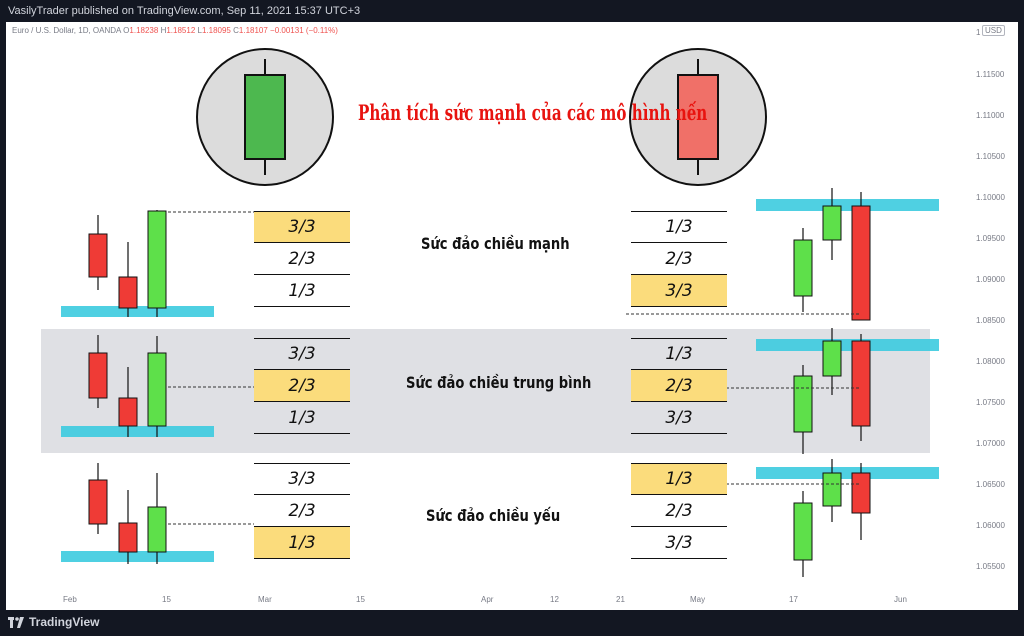  I want to click on low-value: 1.18095, so click(216, 30).